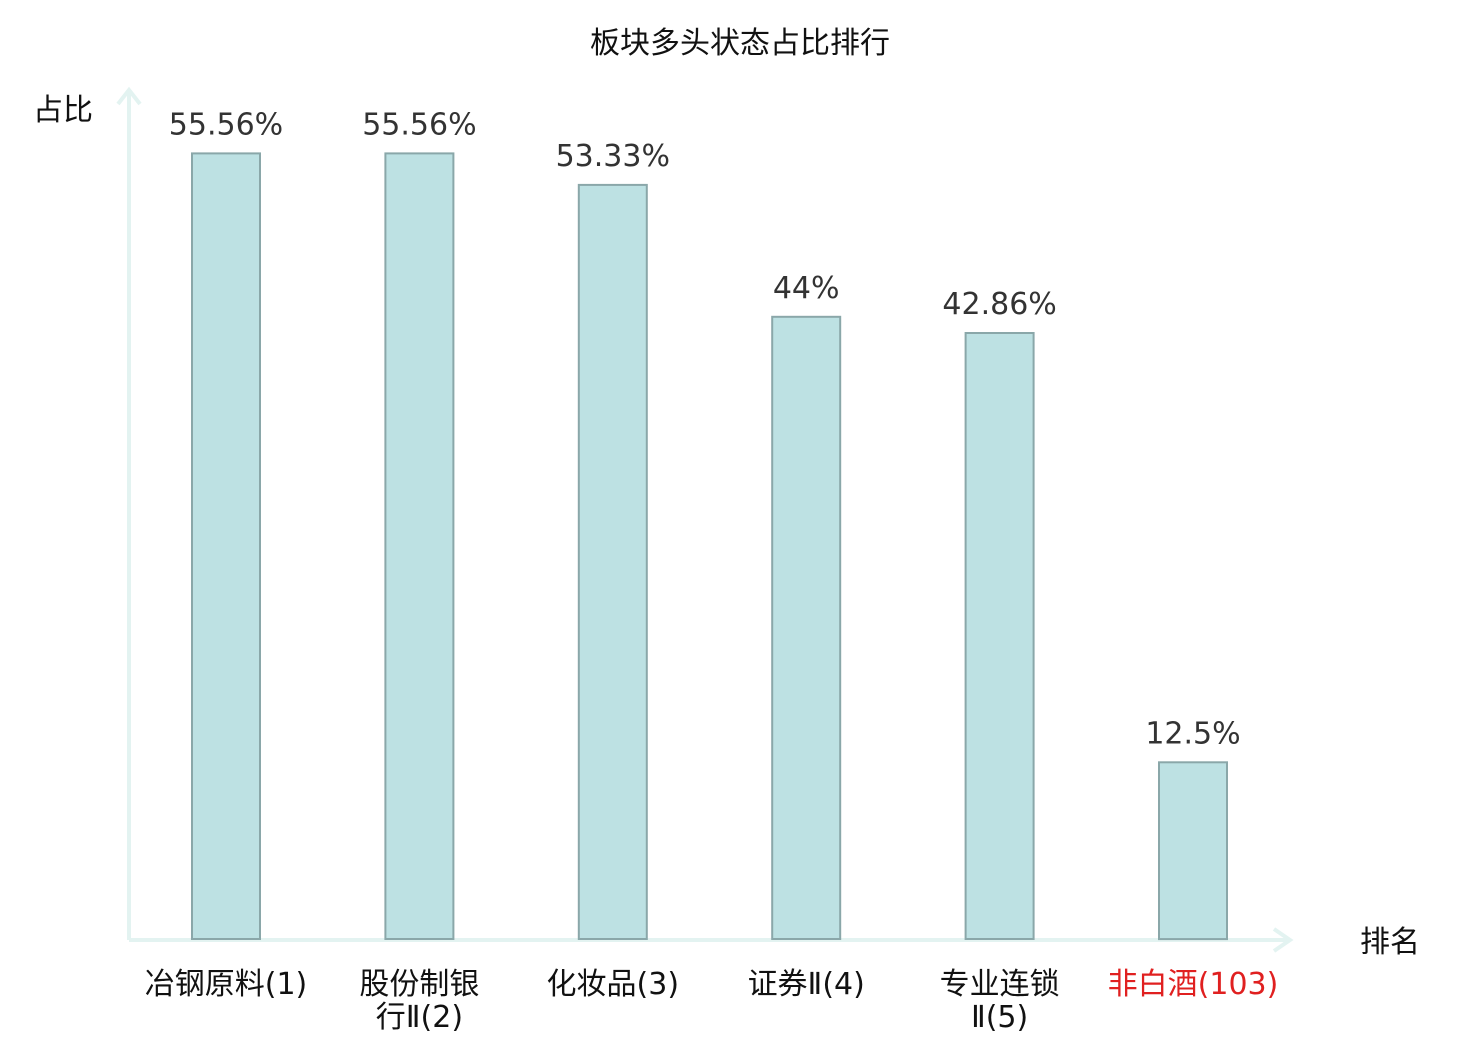  What do you see at coordinates (129, 96) in the screenshot?
I see `y-axis-arrow` at bounding box center [129, 96].